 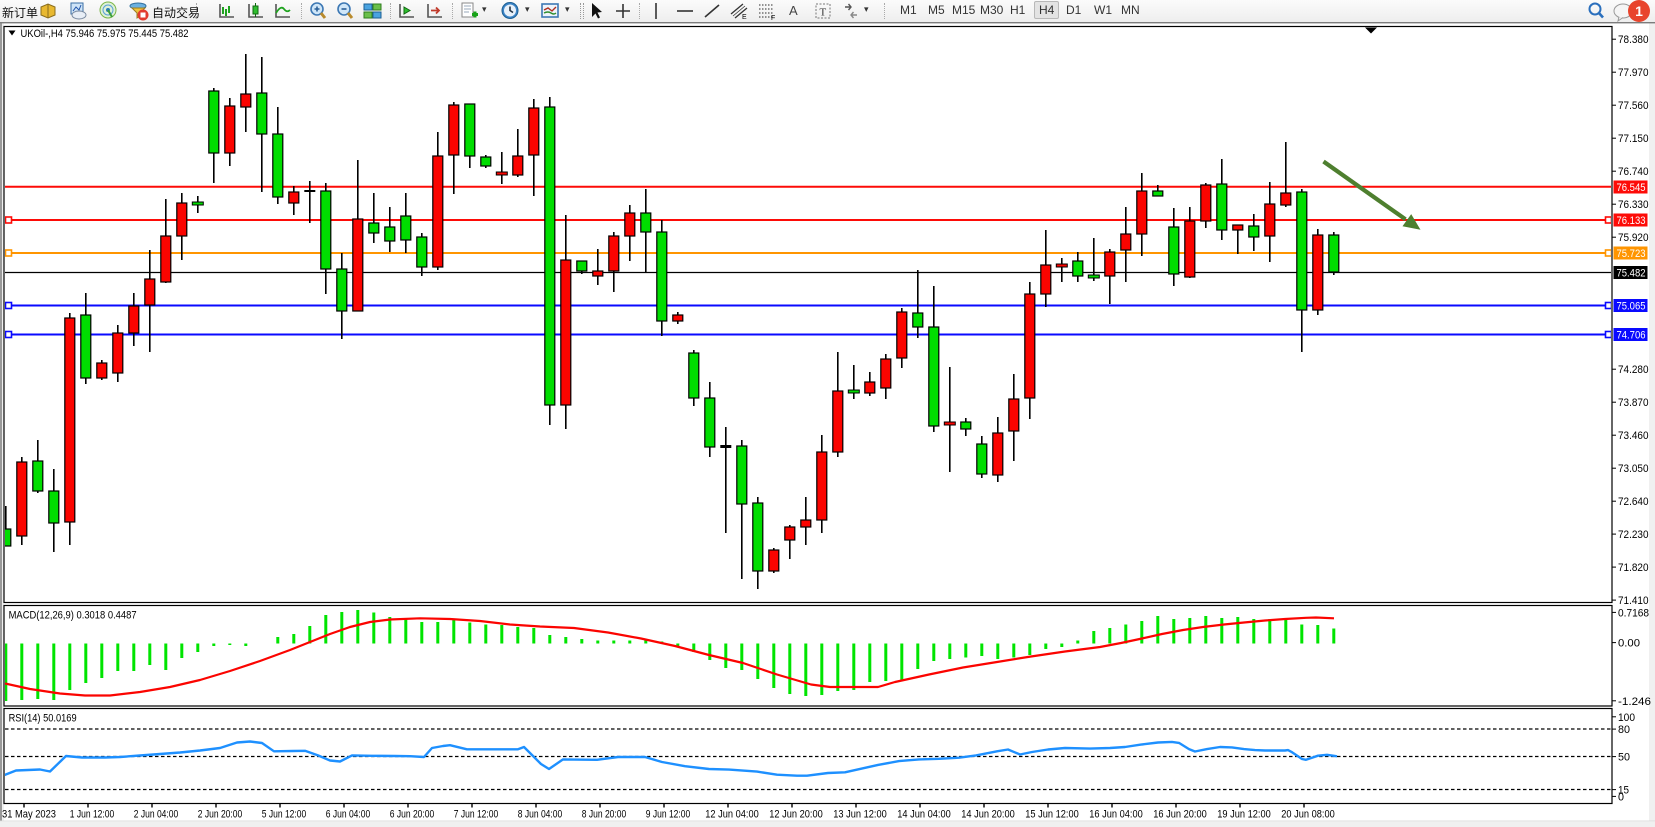 I want to click on svg-text: 15 Jun 12:00, so click(x=1052, y=815).